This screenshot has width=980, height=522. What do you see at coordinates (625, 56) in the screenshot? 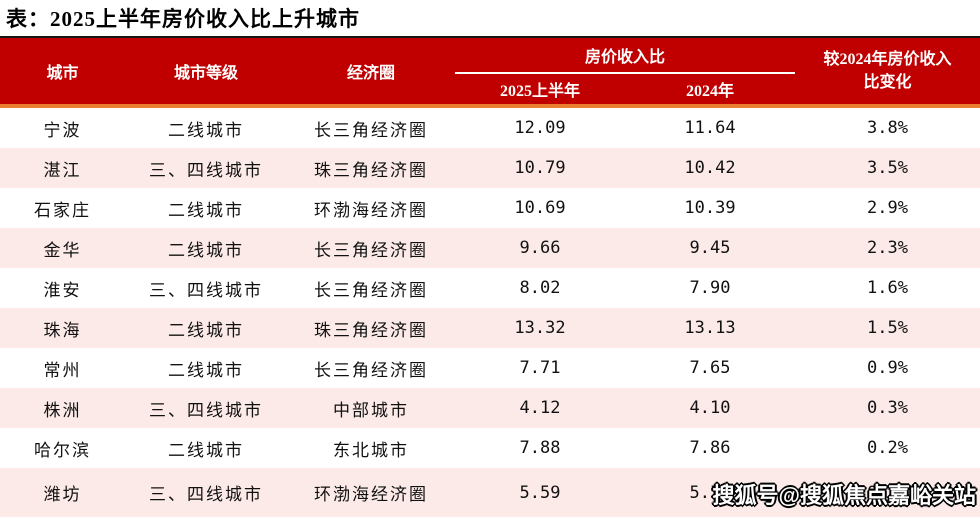
I see `col-header-ratio-group: 房价收入比` at bounding box center [625, 56].